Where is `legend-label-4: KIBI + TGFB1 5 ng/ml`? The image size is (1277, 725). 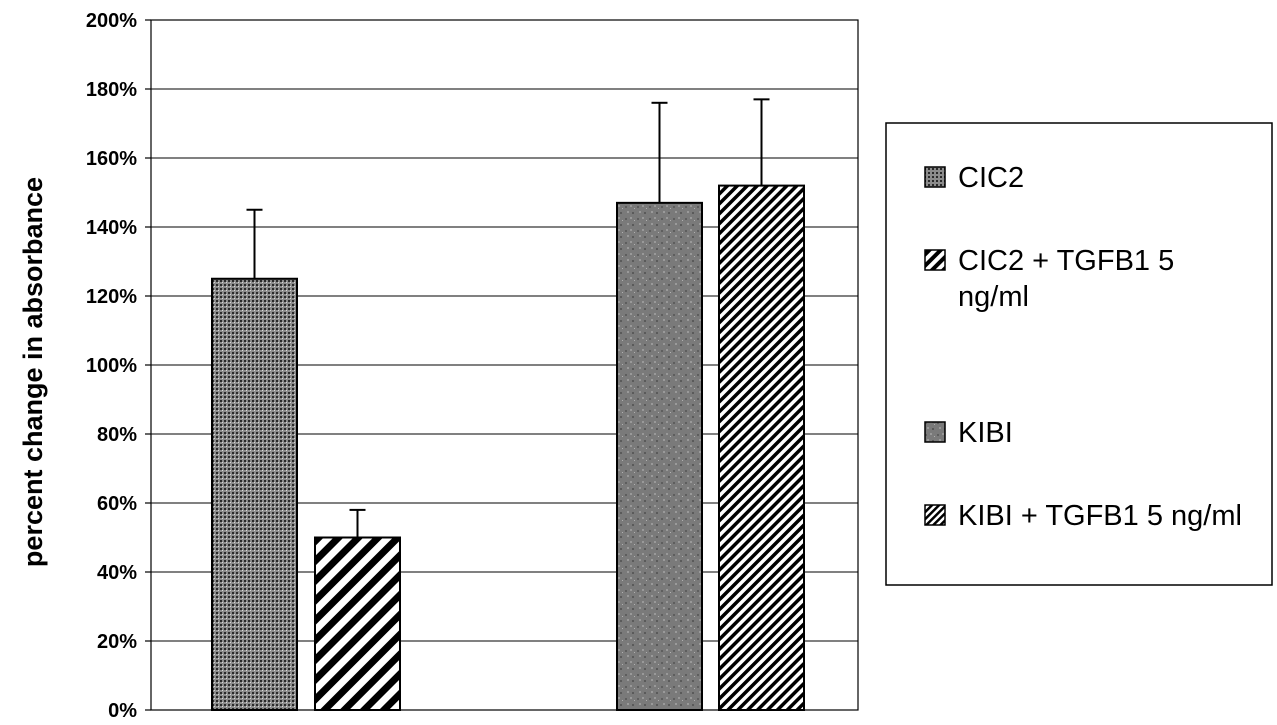
legend-label-4: KIBI + TGFB1 5 ng/ml is located at coordinates (1100, 516).